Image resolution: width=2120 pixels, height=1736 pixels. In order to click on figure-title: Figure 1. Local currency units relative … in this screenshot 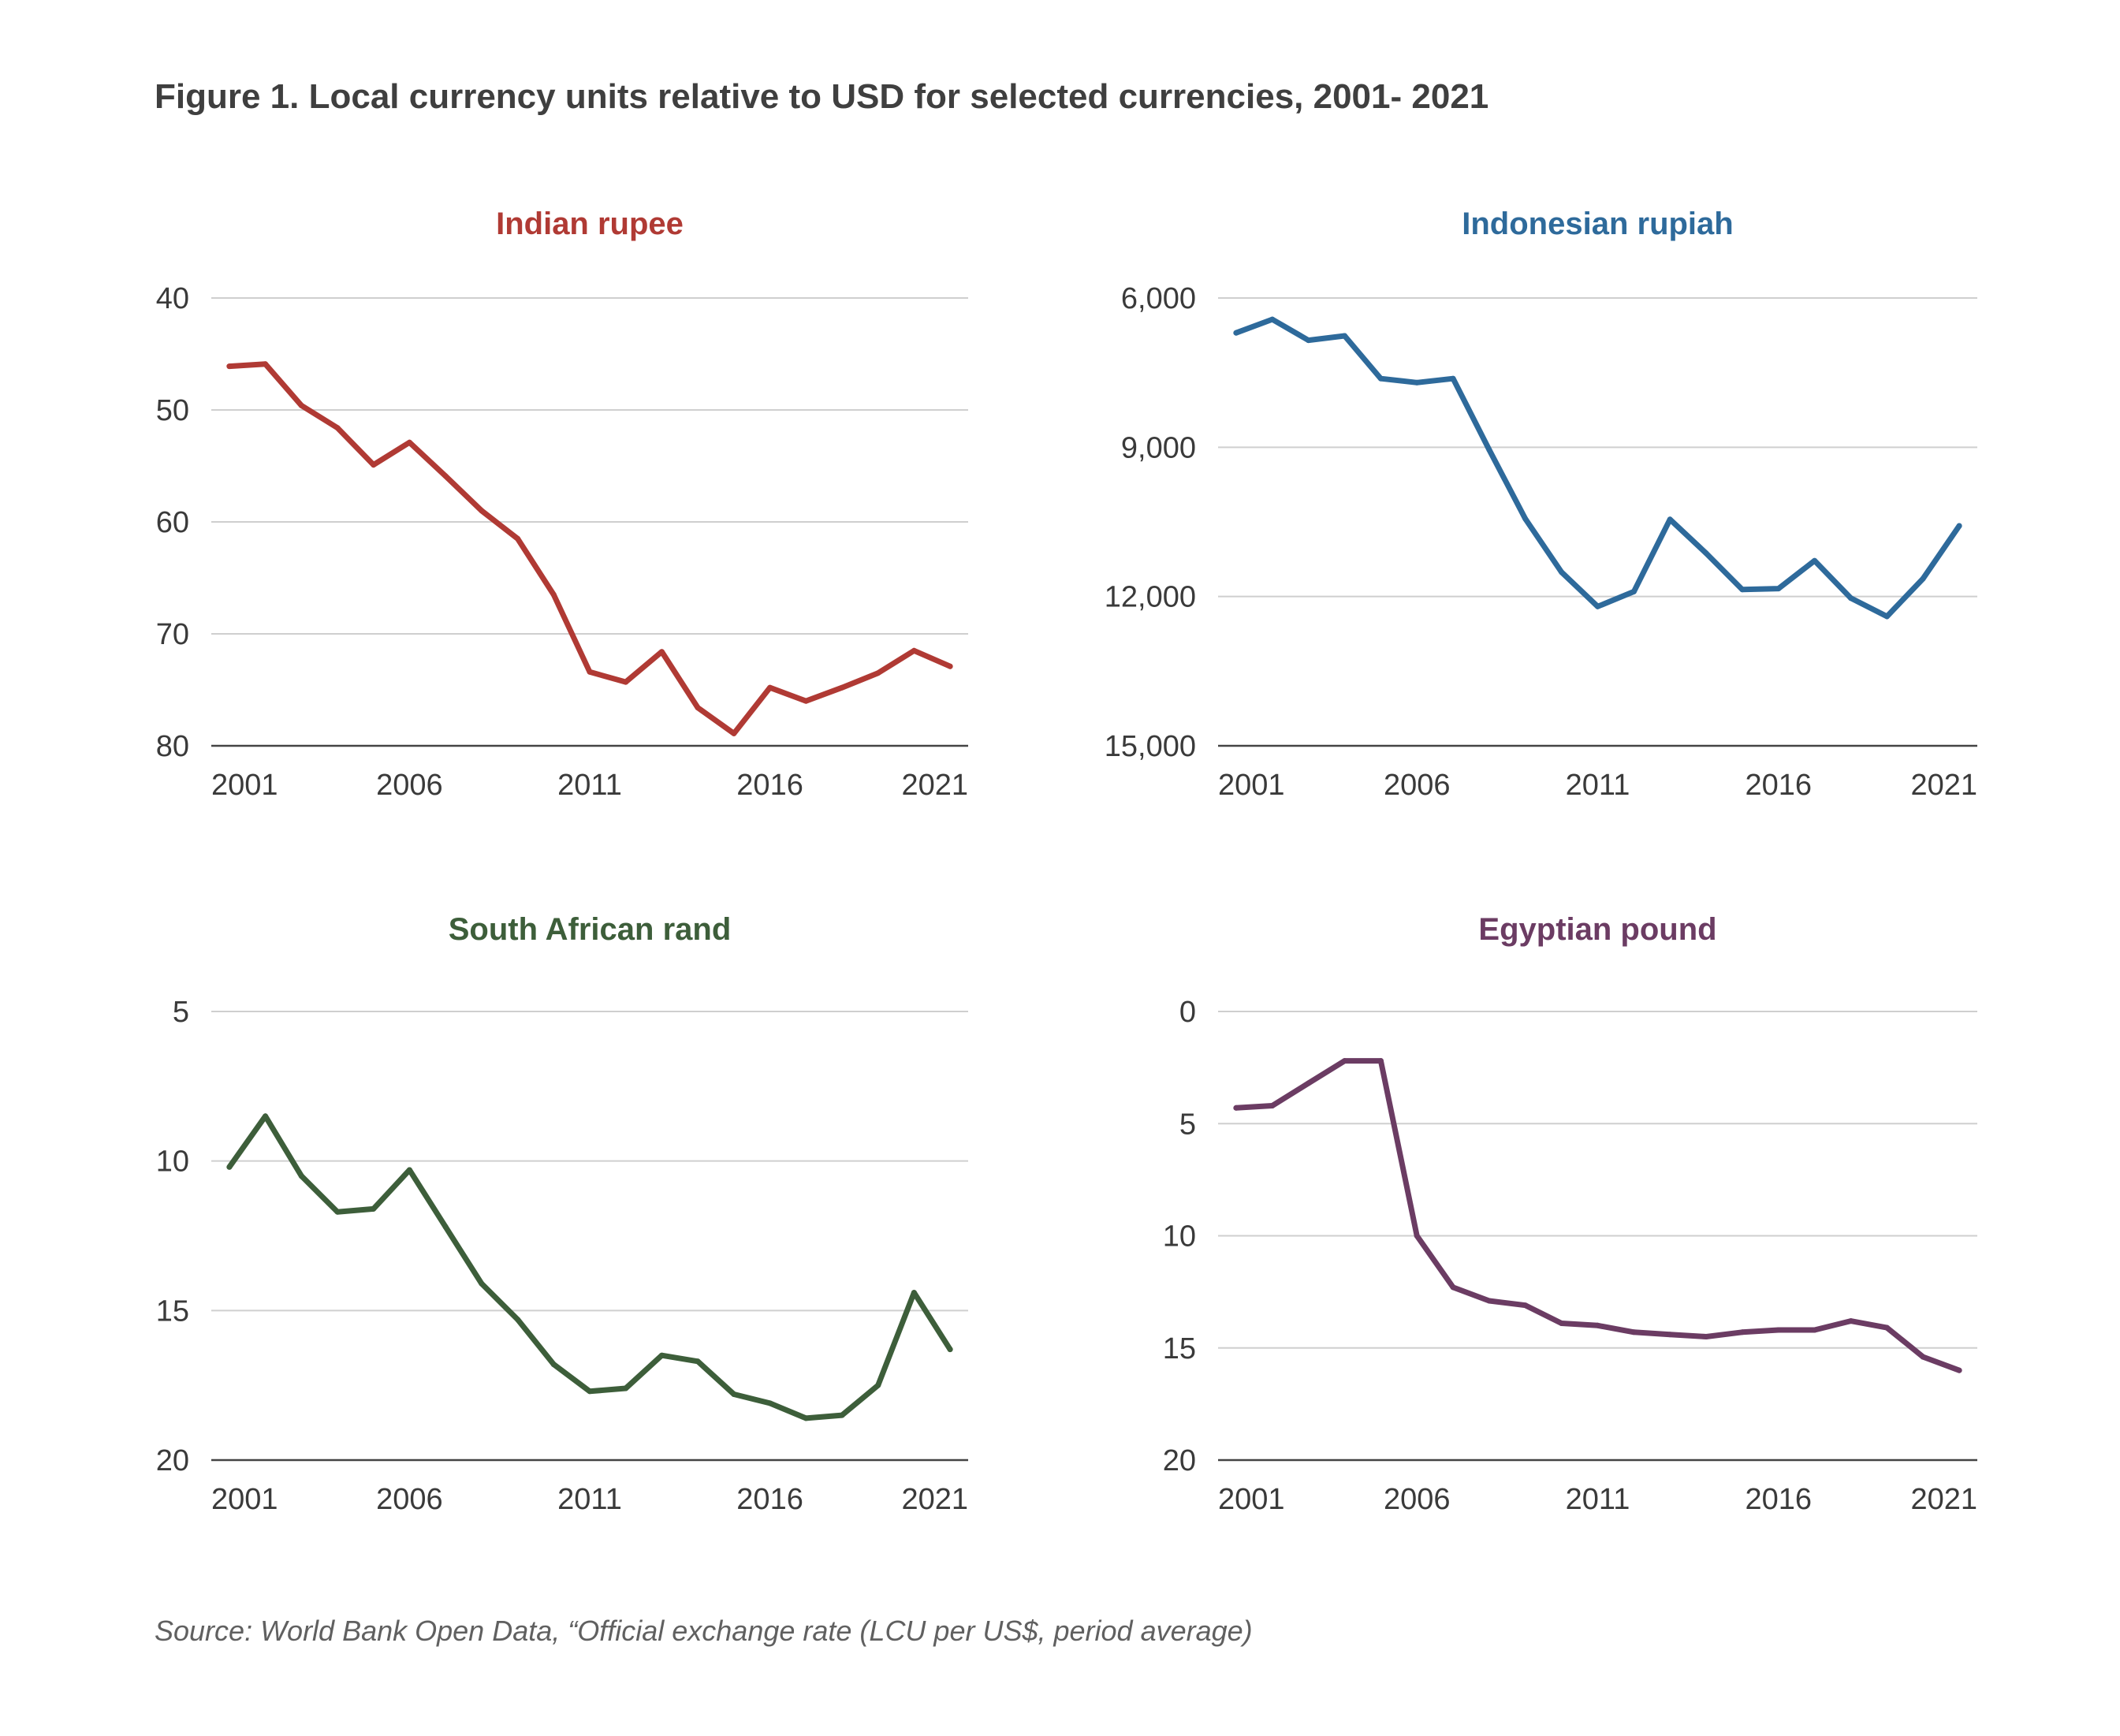, I will do `click(822, 96)`.